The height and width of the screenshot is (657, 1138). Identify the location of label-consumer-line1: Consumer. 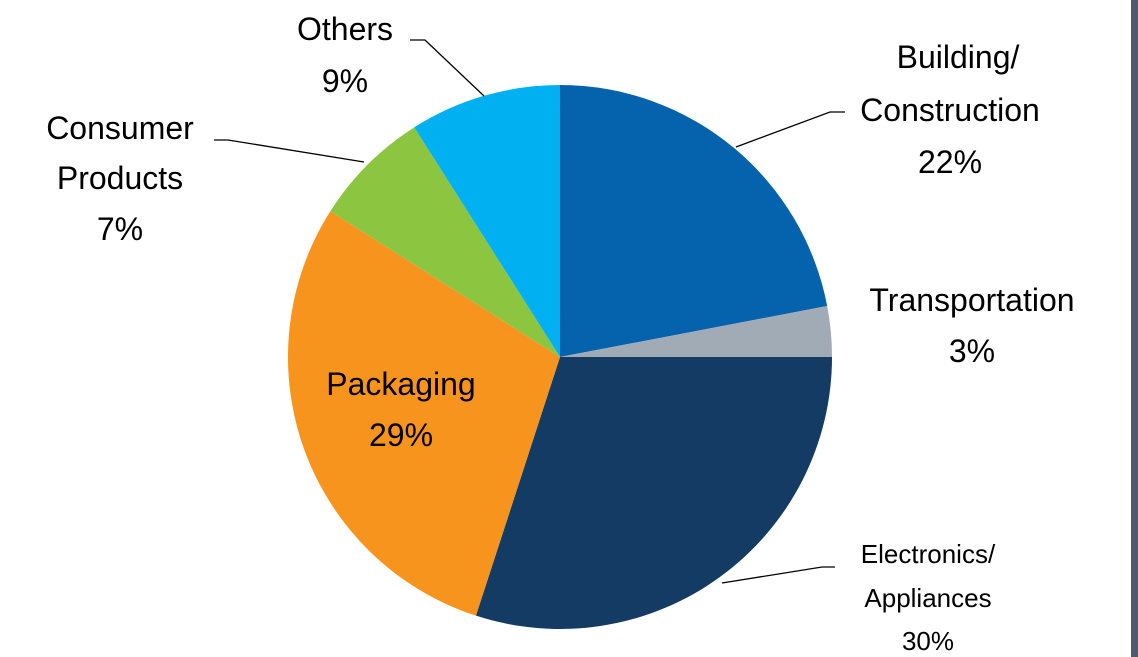
(120, 128).